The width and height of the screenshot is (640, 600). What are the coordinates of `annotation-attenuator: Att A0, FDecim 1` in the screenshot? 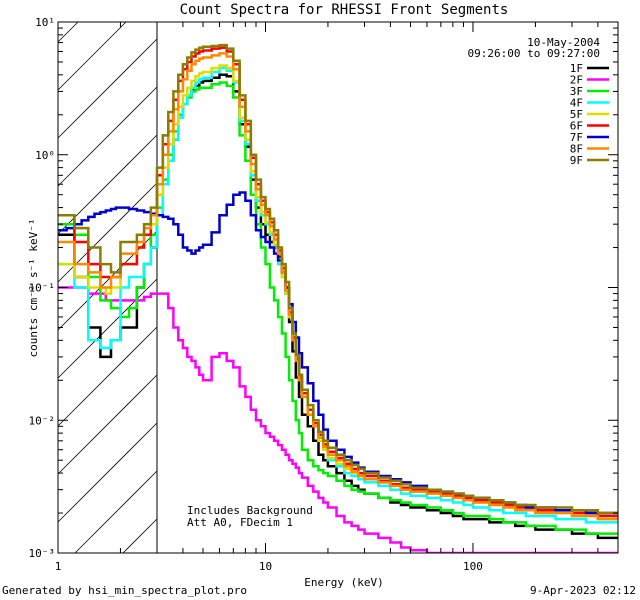 It's located at (240, 522).